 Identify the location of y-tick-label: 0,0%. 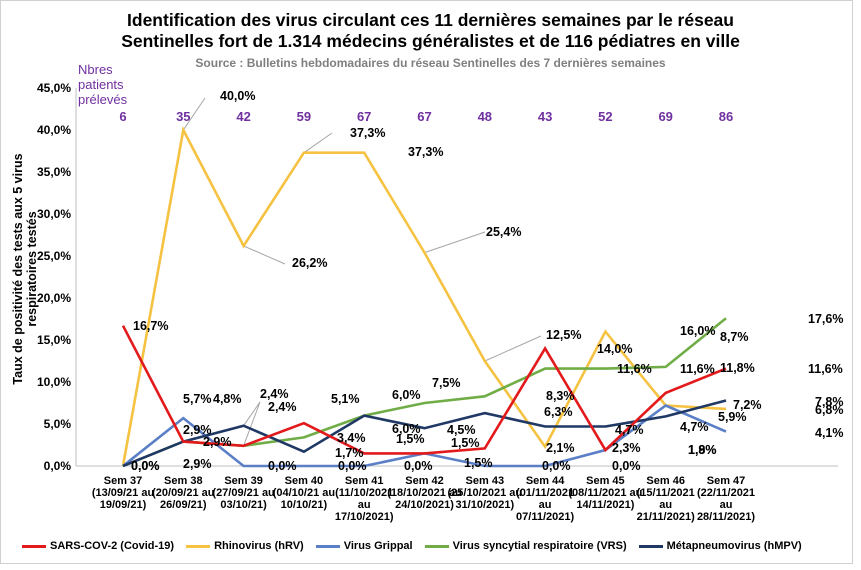
(58, 466).